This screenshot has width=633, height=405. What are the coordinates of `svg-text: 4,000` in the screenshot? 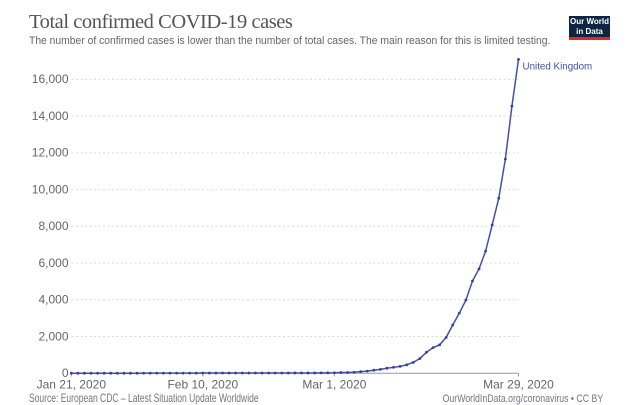 It's located at (53, 300).